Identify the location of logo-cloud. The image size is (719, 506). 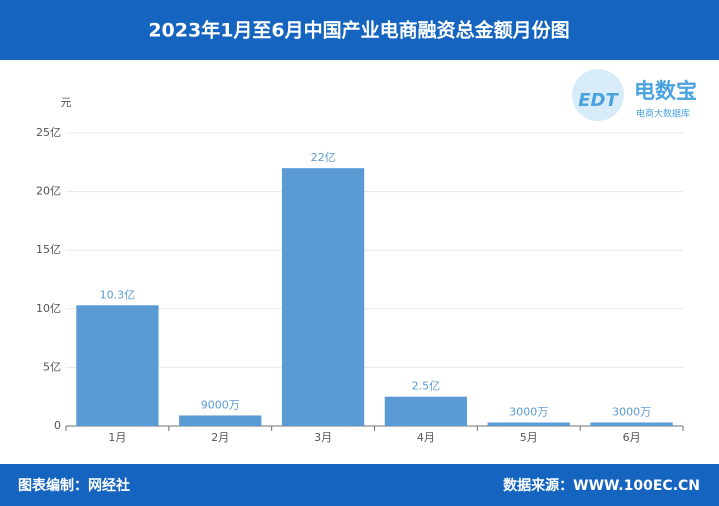
(598, 95).